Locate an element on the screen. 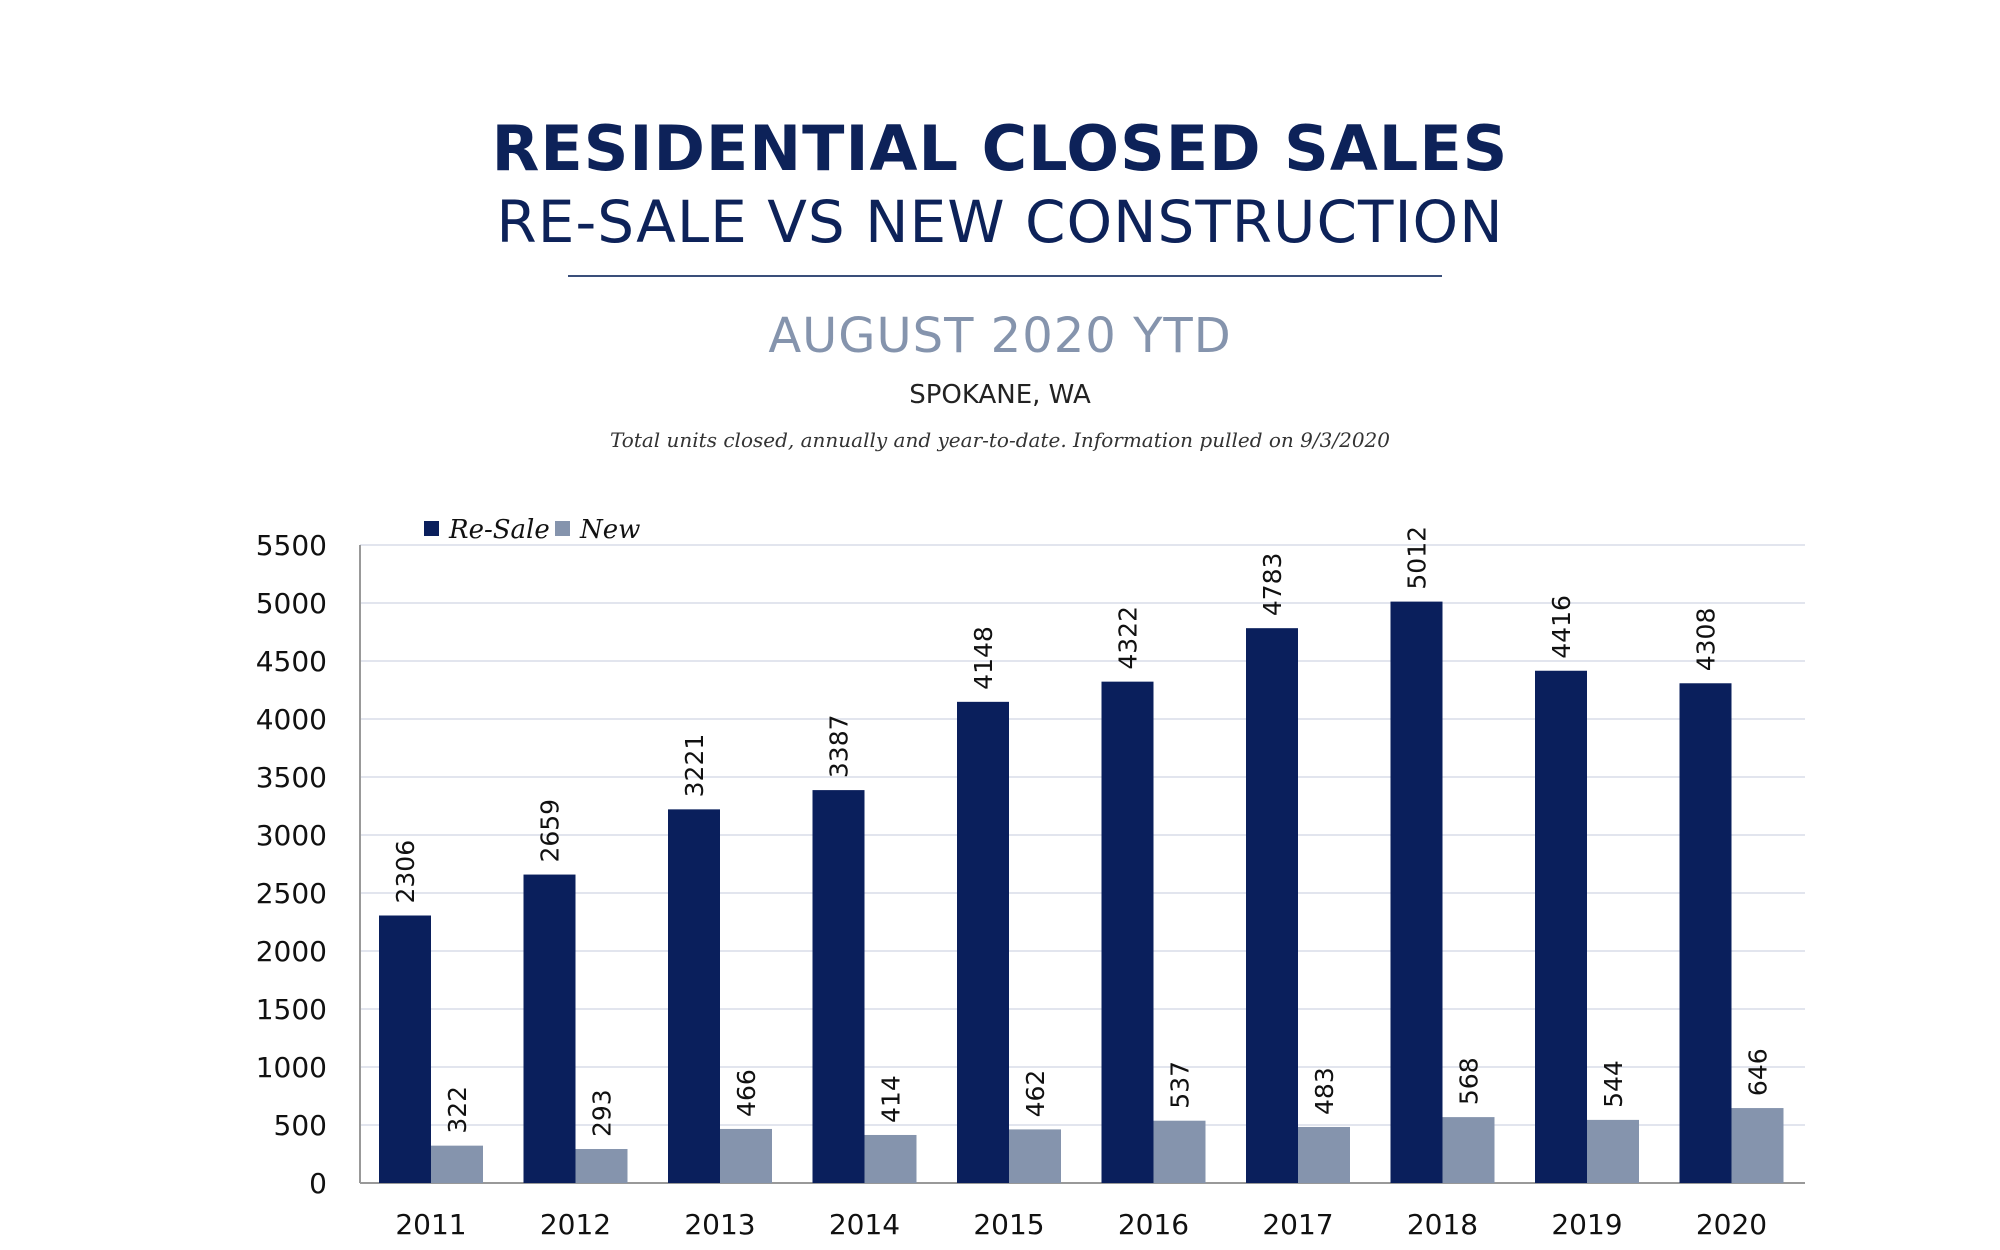 Image resolution: width=2000 pixels, height=1250 pixels. legend-swatch-new is located at coordinates (562, 528).